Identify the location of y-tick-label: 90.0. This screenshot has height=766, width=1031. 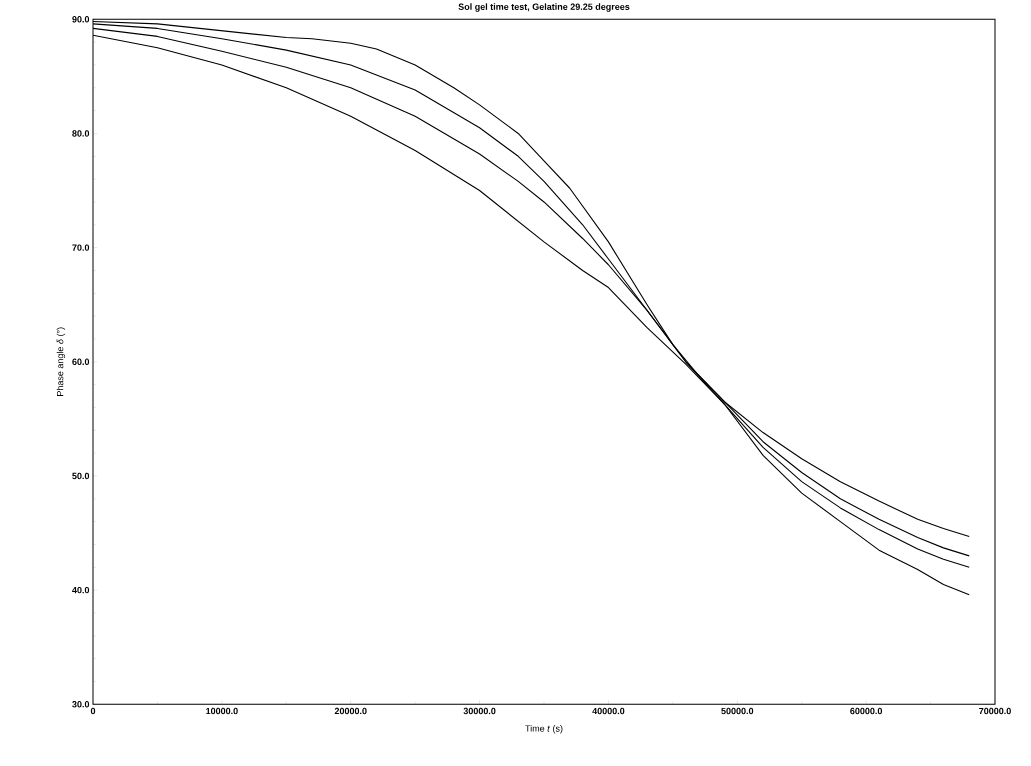
(81, 19).